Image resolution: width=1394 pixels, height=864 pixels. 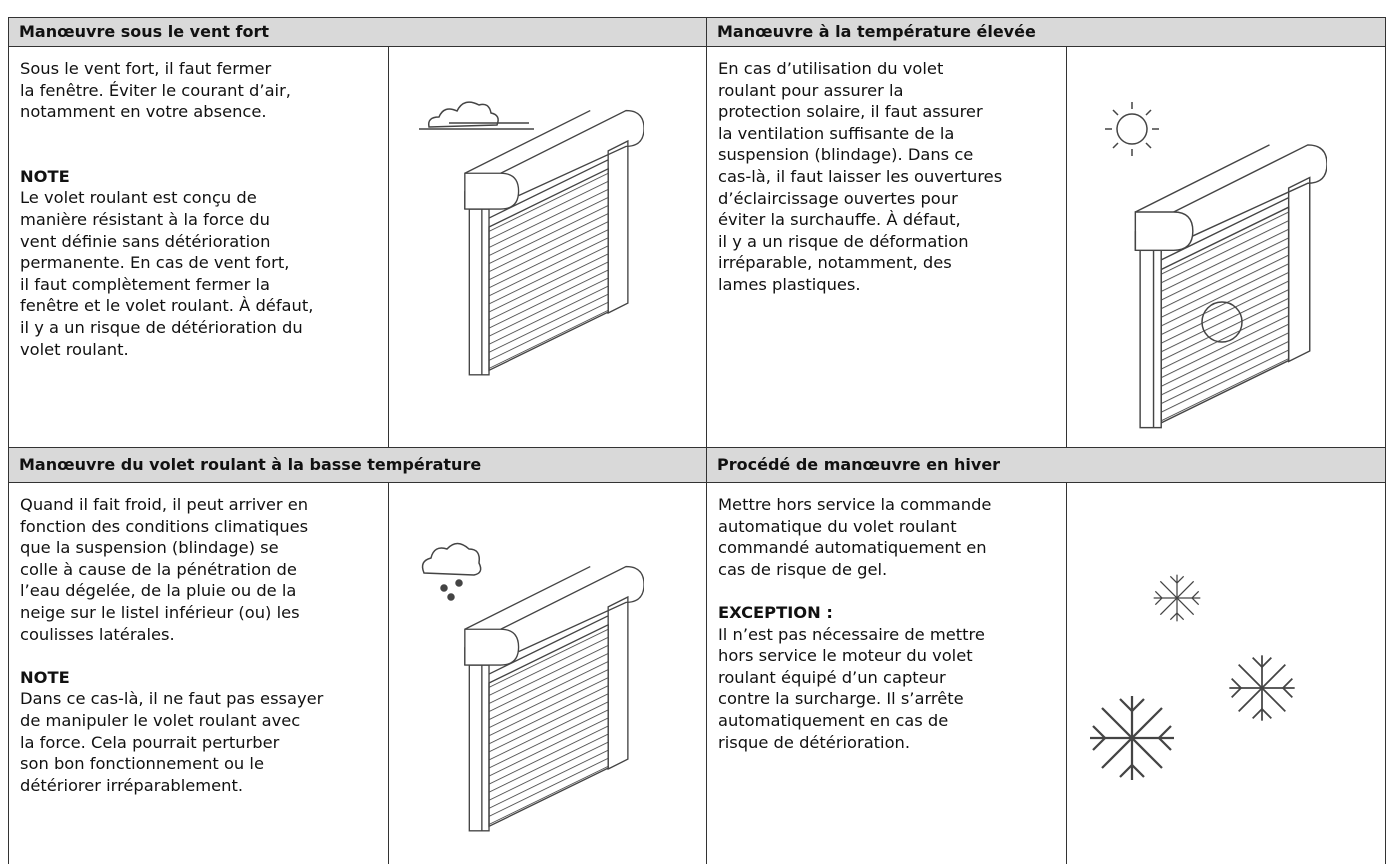 I want to click on text-line: notamment en votre absence., so click(x=143, y=112).